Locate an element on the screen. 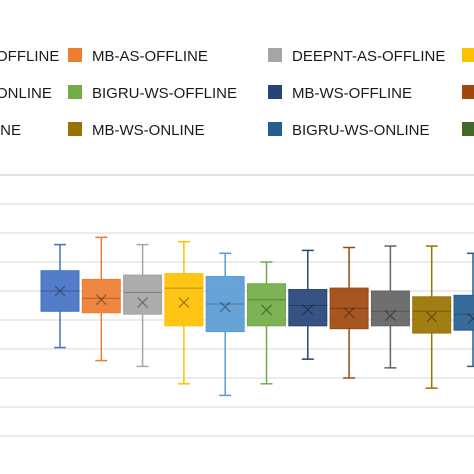 The image size is (474, 474). legend-label: BIGRU-WS-OFFLINE is located at coordinates (164, 93).